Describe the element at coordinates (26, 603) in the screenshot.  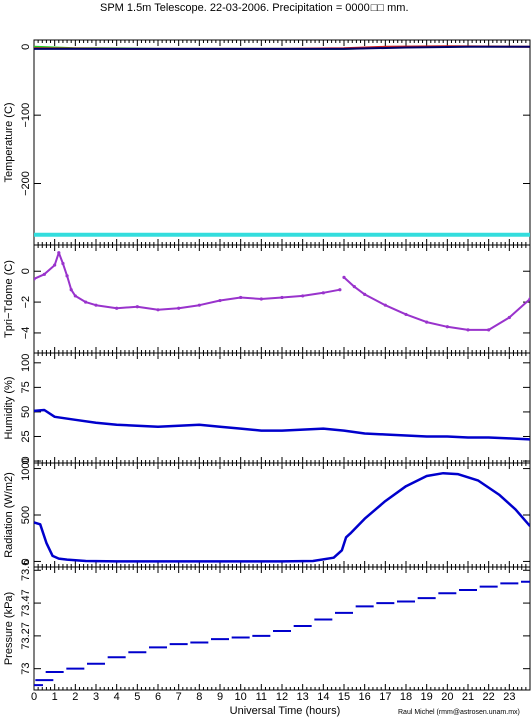
I see `y-tick-label: 73.47` at that location.